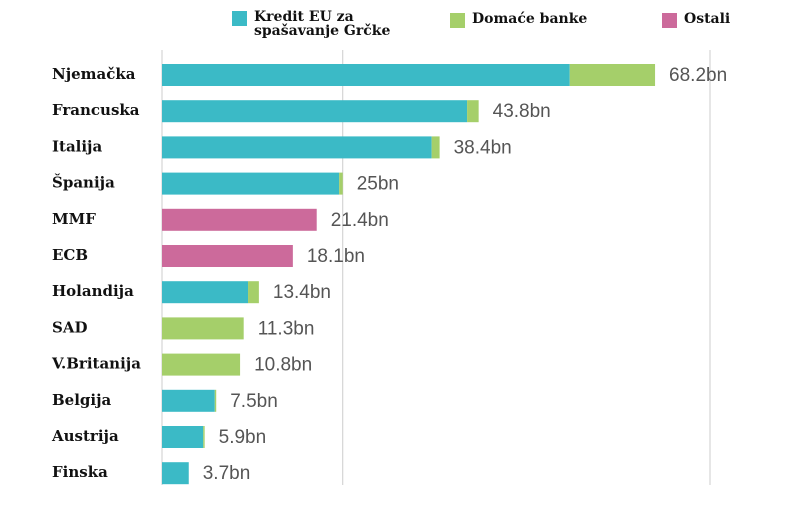 The height and width of the screenshot is (528, 787). Describe the element at coordinates (522, 111) in the screenshot. I see `value-label: 43.8bn` at that location.